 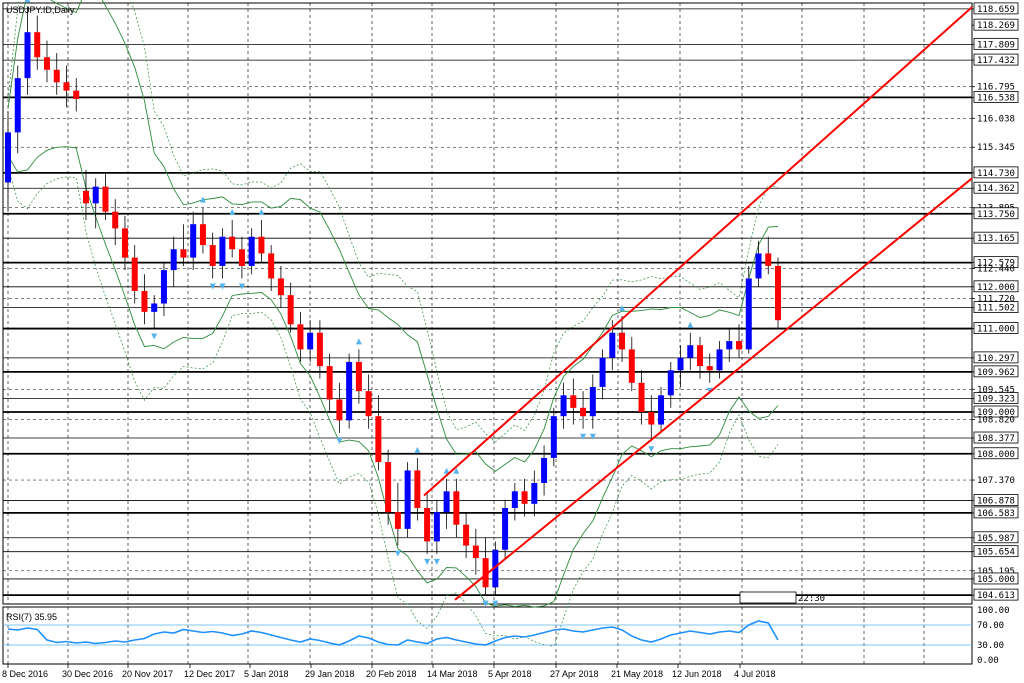 What do you see at coordinates (330, 674) in the screenshot?
I see `time-label-5: 29 Jan 2018` at bounding box center [330, 674].